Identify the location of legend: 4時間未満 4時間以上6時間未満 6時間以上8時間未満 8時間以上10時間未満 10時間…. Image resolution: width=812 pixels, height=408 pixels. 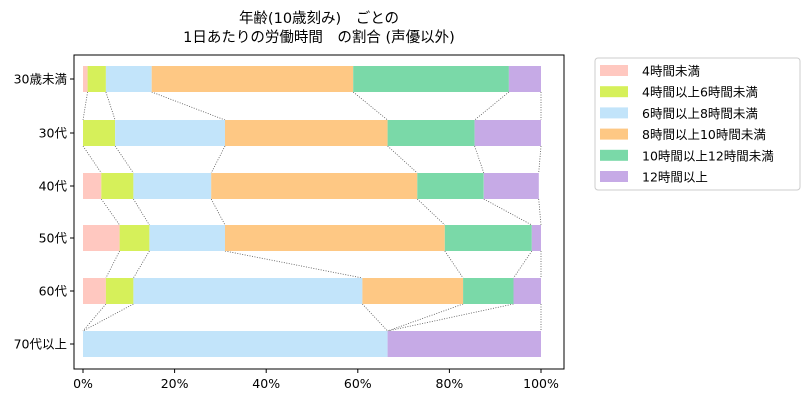
(697, 124).